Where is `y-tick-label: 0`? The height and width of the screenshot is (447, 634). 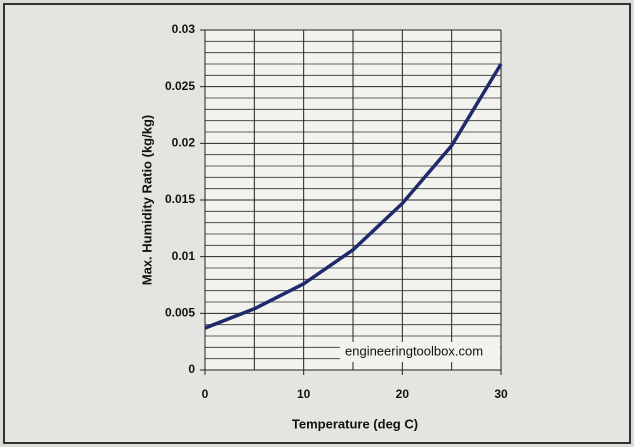 y-tick-label: 0 is located at coordinates (191, 369).